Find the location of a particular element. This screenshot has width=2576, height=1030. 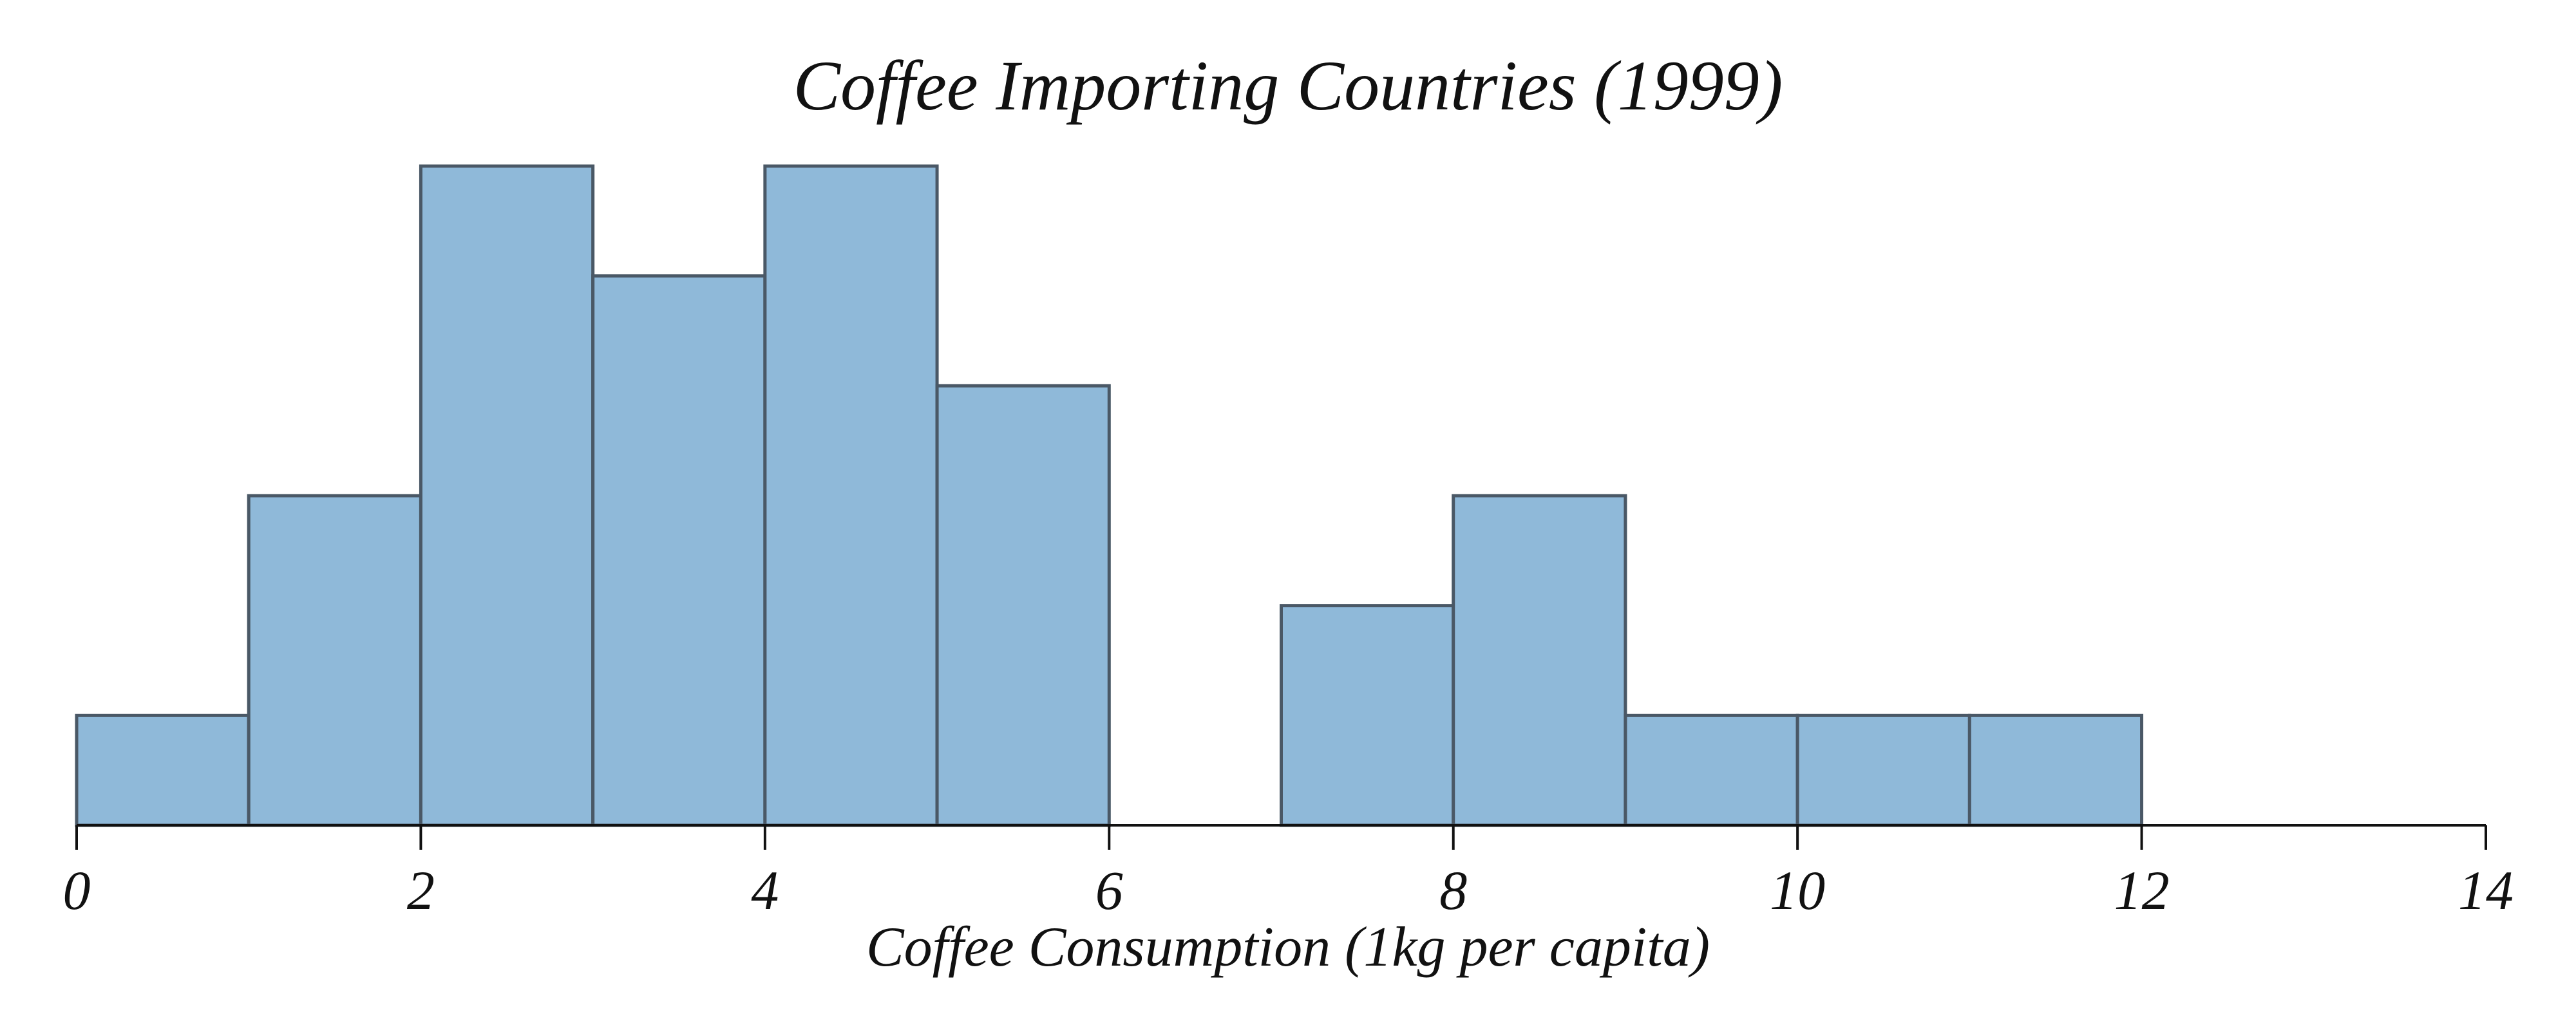

x-tick-label: 10 is located at coordinates (1797, 890).